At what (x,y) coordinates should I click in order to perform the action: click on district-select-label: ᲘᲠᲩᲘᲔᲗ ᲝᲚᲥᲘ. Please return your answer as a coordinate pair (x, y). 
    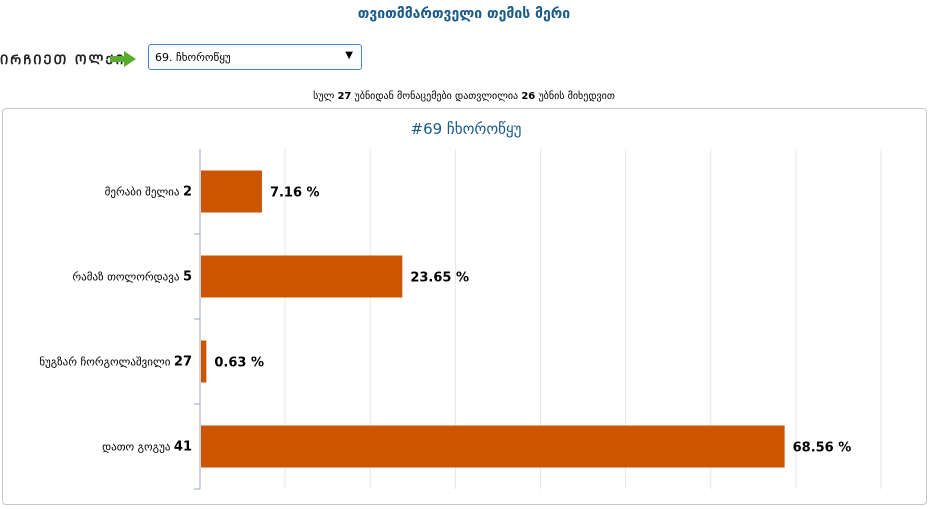
    Looking at the image, I should click on (63, 60).